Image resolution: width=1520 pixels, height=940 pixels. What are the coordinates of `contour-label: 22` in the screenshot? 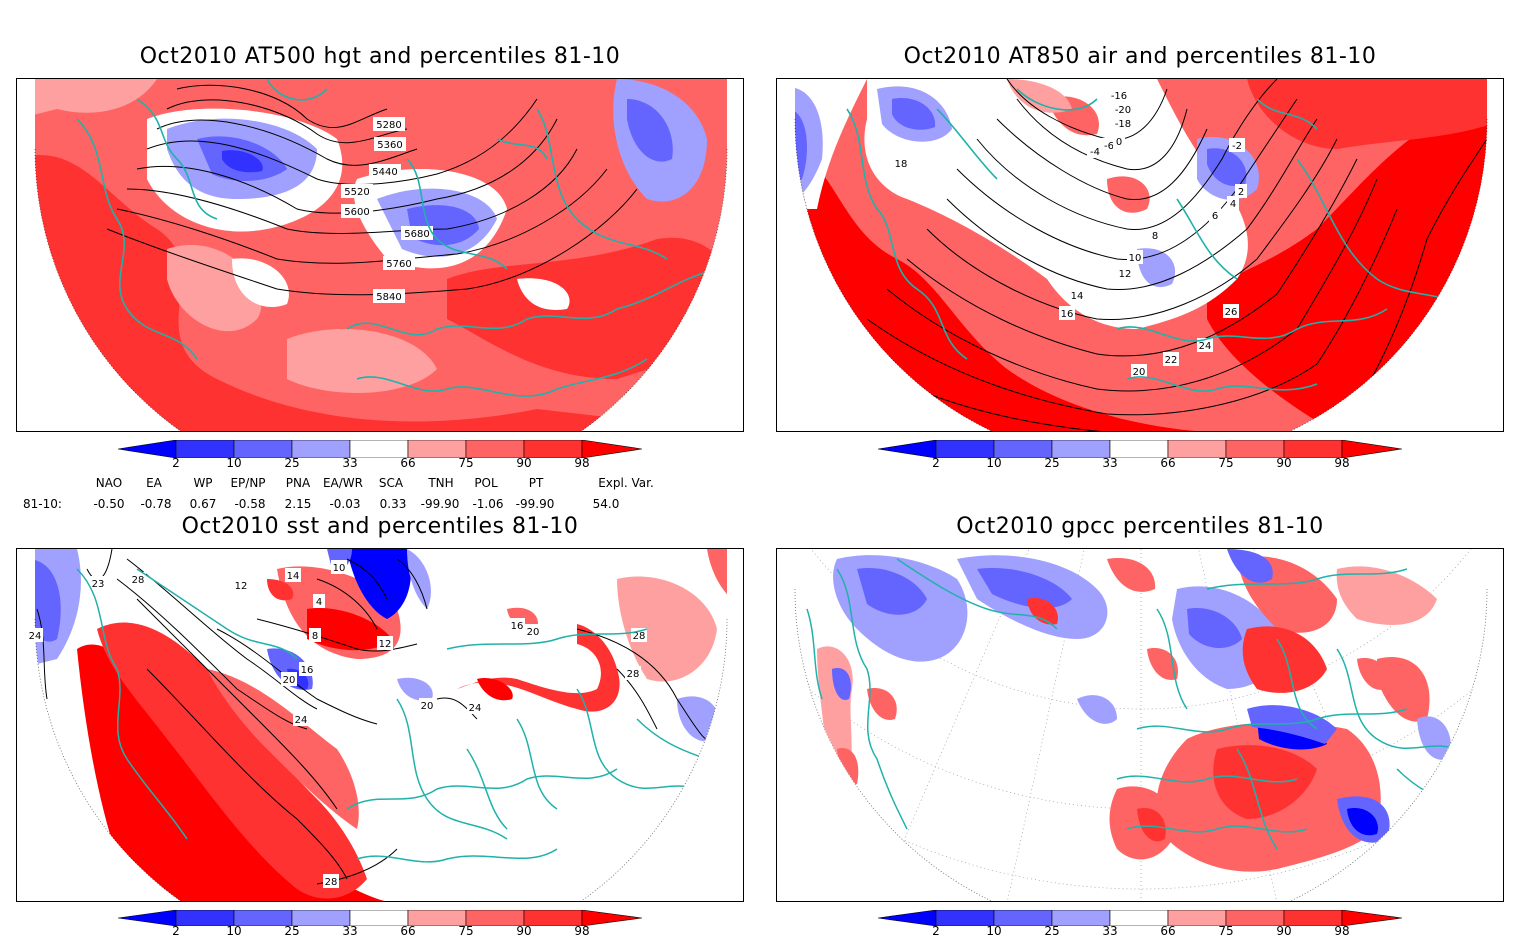 It's located at (1171, 360).